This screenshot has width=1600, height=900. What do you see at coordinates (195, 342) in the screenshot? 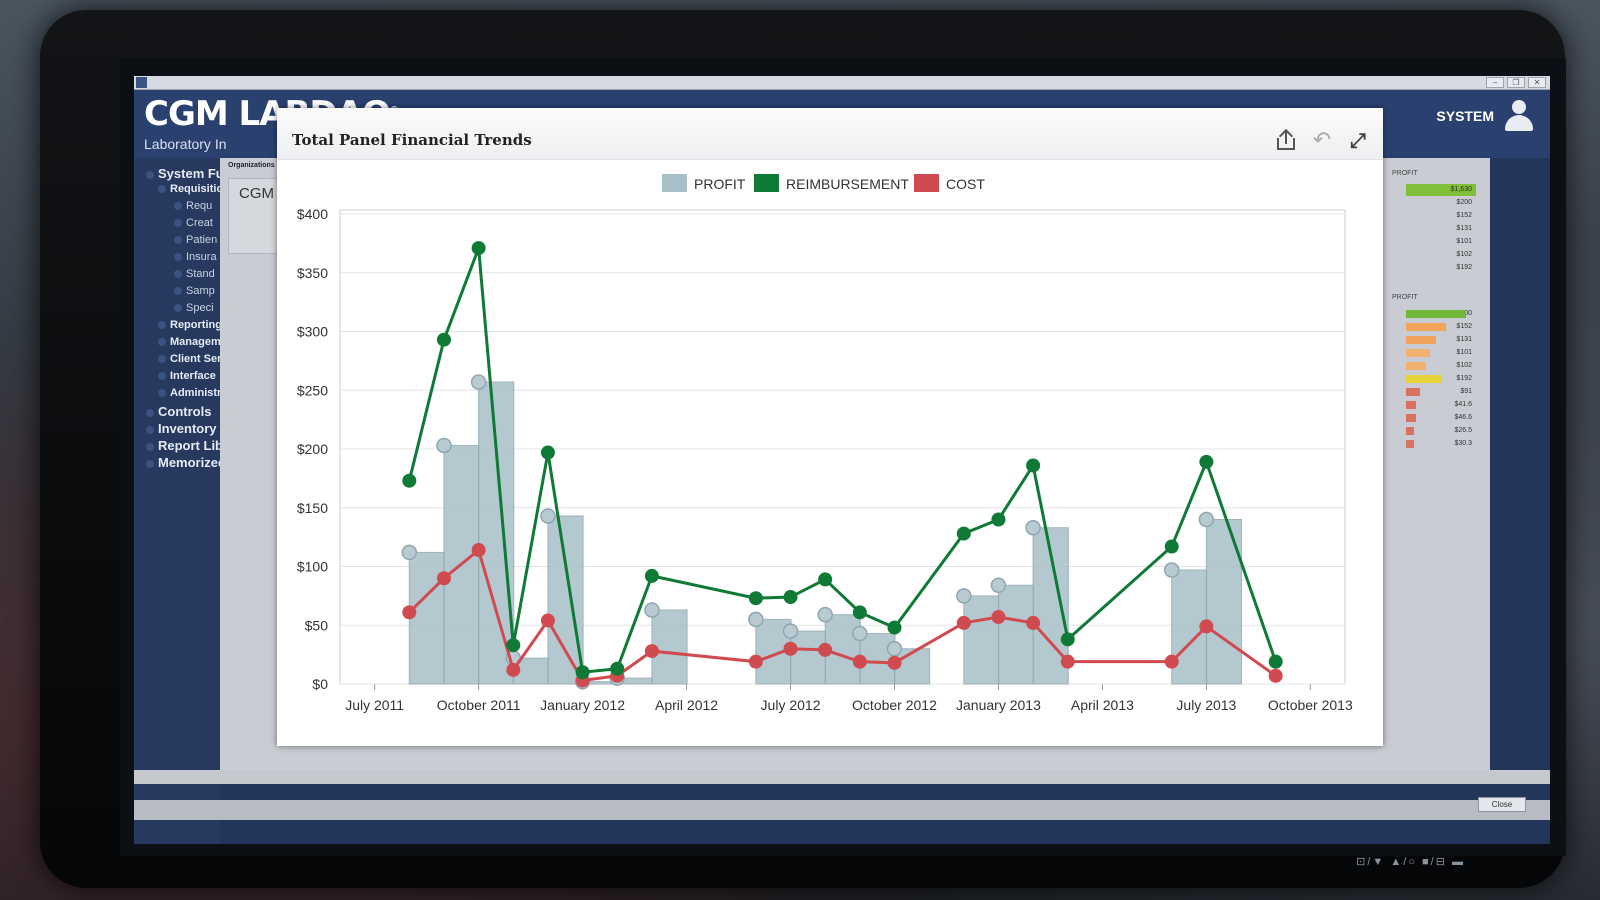
I see `sidebar-item-label: Managem` at bounding box center [195, 342].